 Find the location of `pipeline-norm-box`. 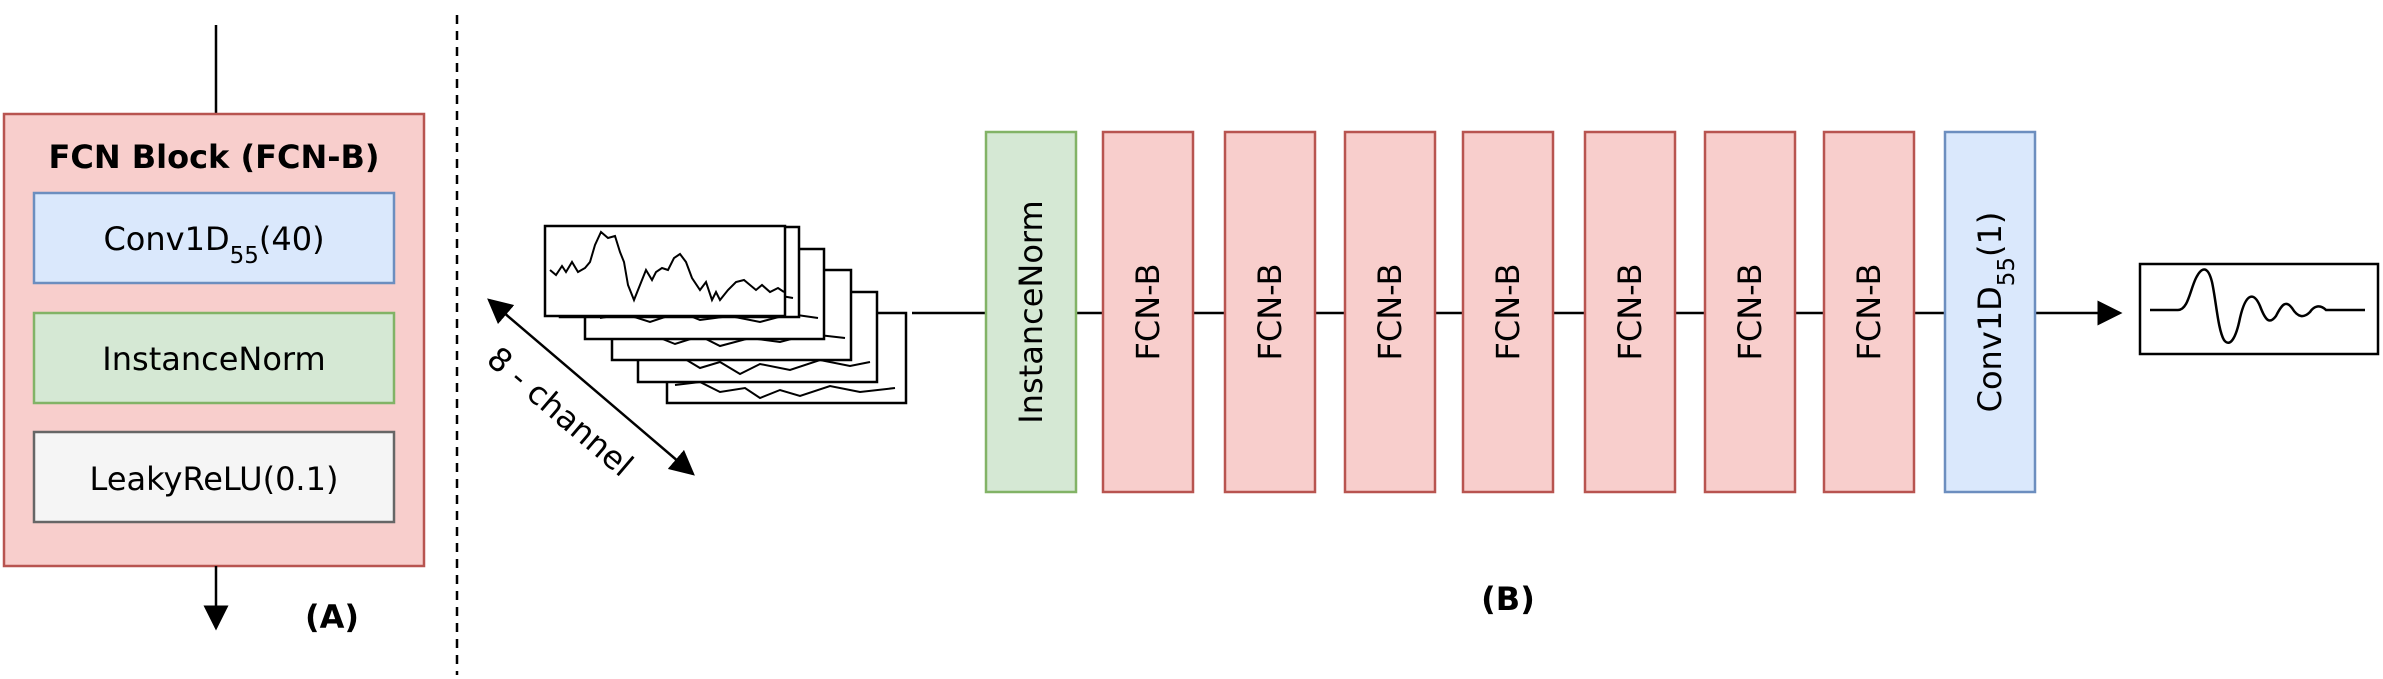

pipeline-norm-box is located at coordinates (1031, 312).